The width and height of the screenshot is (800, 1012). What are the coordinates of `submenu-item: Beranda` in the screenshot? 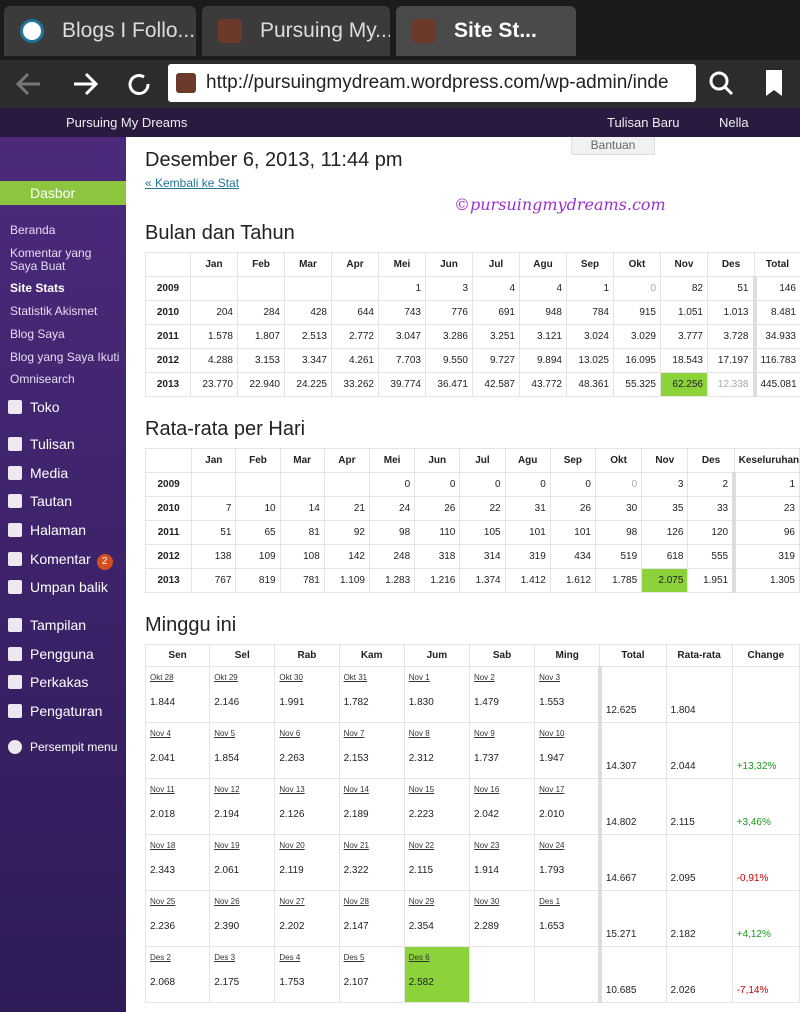 It's located at (33, 230).